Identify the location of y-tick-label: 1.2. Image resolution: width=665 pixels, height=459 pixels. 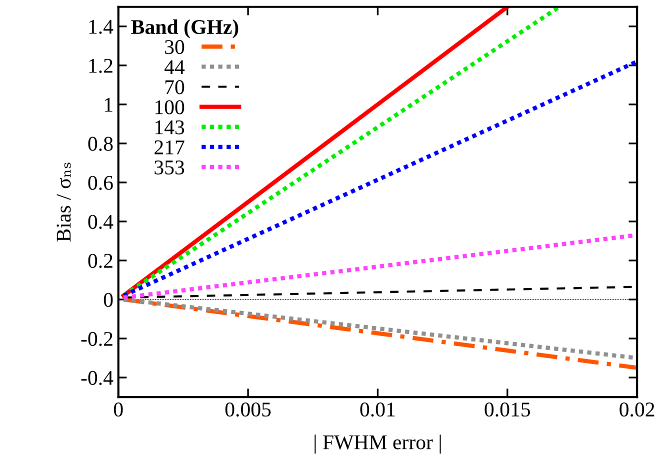
(100, 65).